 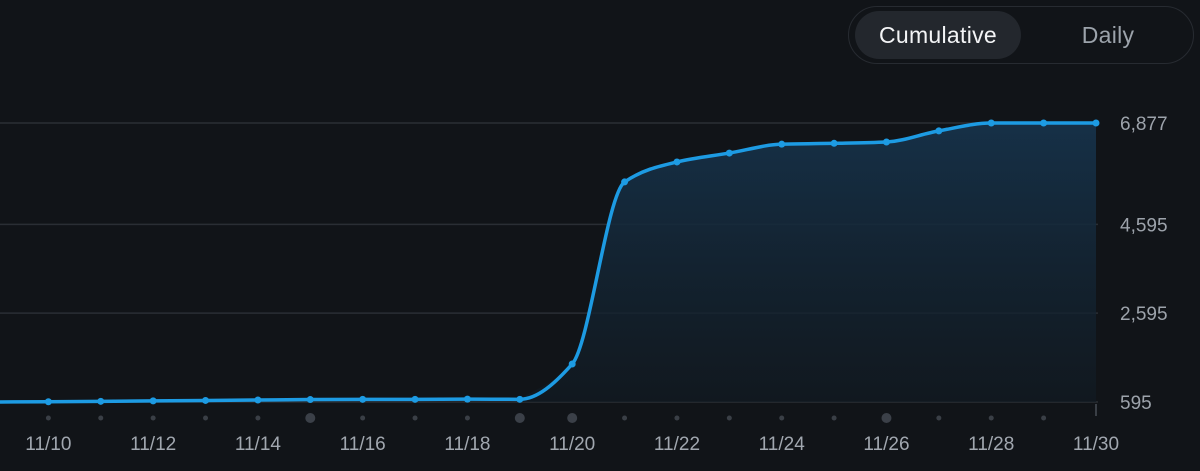 What do you see at coordinates (1096, 444) in the screenshot?
I see `x-tick-label: 11/30` at bounding box center [1096, 444].